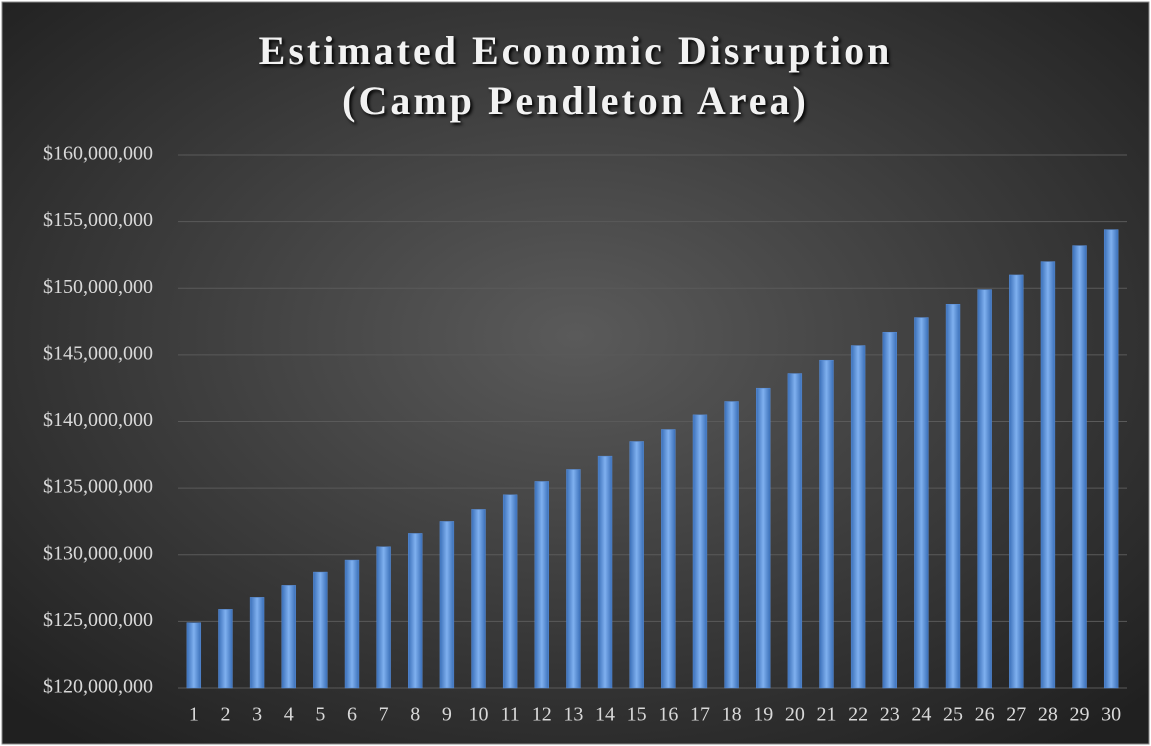  What do you see at coordinates (479, 715) in the screenshot?
I see `x-tick-label: 10` at bounding box center [479, 715].